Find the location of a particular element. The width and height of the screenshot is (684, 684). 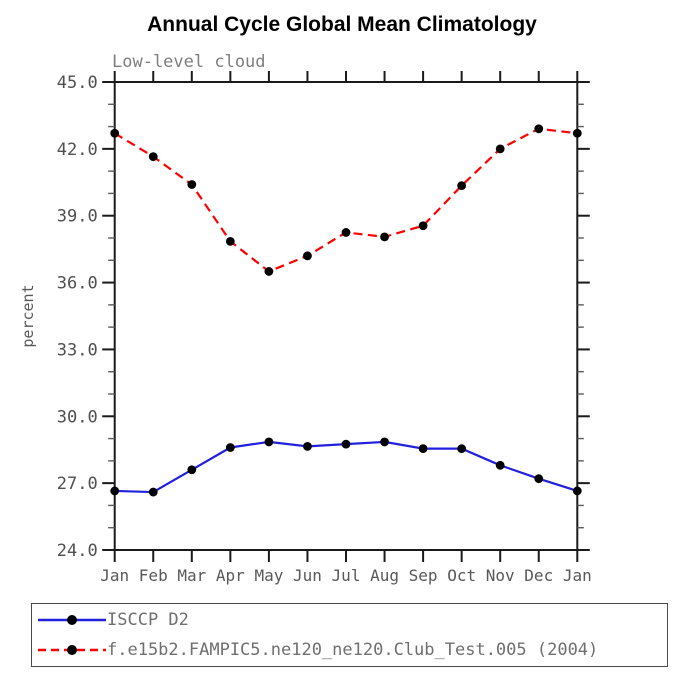

y-tick-label: 45.0 is located at coordinates (77, 83).